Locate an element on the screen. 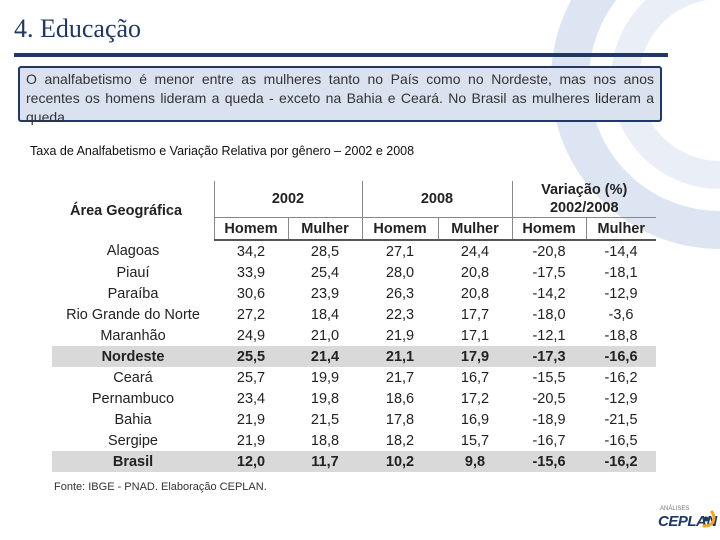 This screenshot has height=540, width=720. table-row: Ceará 25,7 19,9 21,7 16,7 -15,5 -16,2 is located at coordinates (354, 377).